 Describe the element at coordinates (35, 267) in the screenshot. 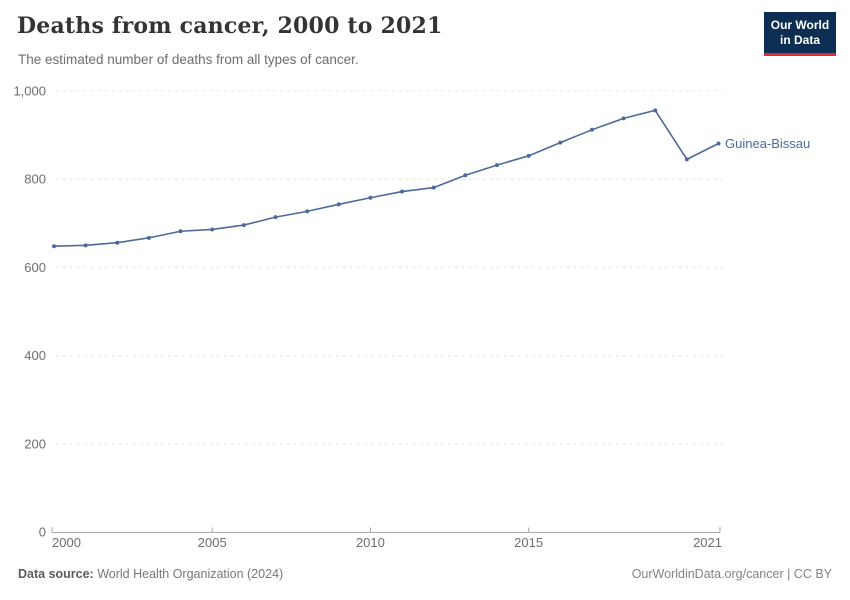

I see `y-tick-label: 600` at that location.